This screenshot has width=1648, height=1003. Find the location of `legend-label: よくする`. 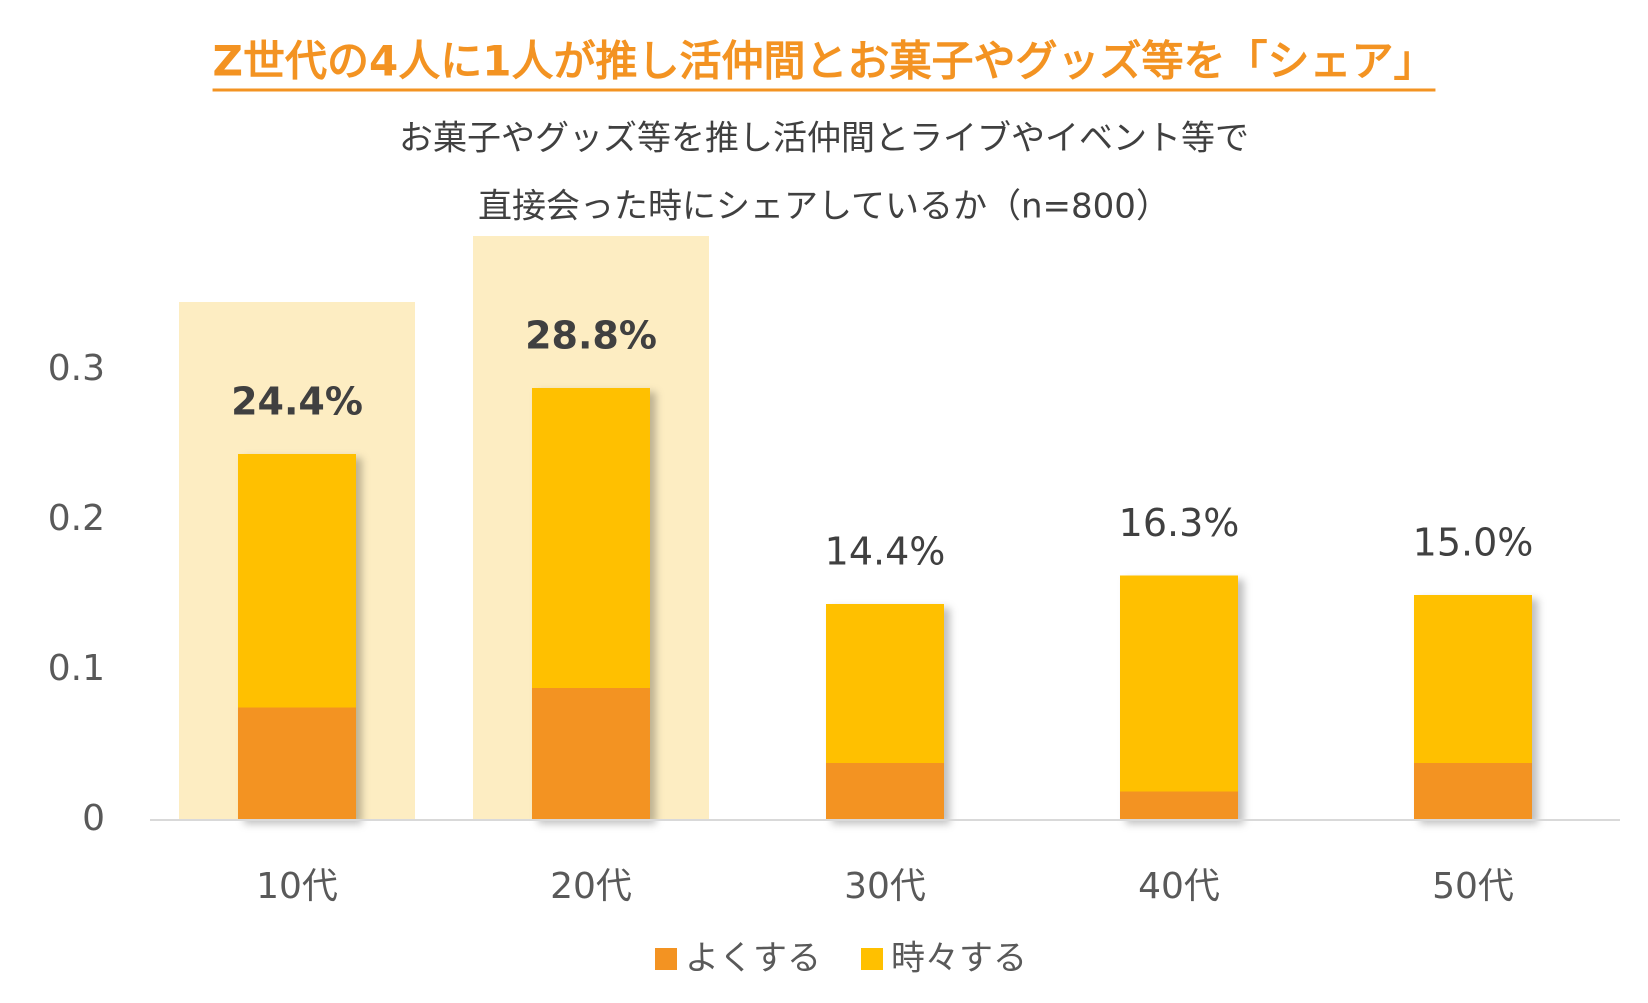

legend-label: よくする is located at coordinates (753, 959).